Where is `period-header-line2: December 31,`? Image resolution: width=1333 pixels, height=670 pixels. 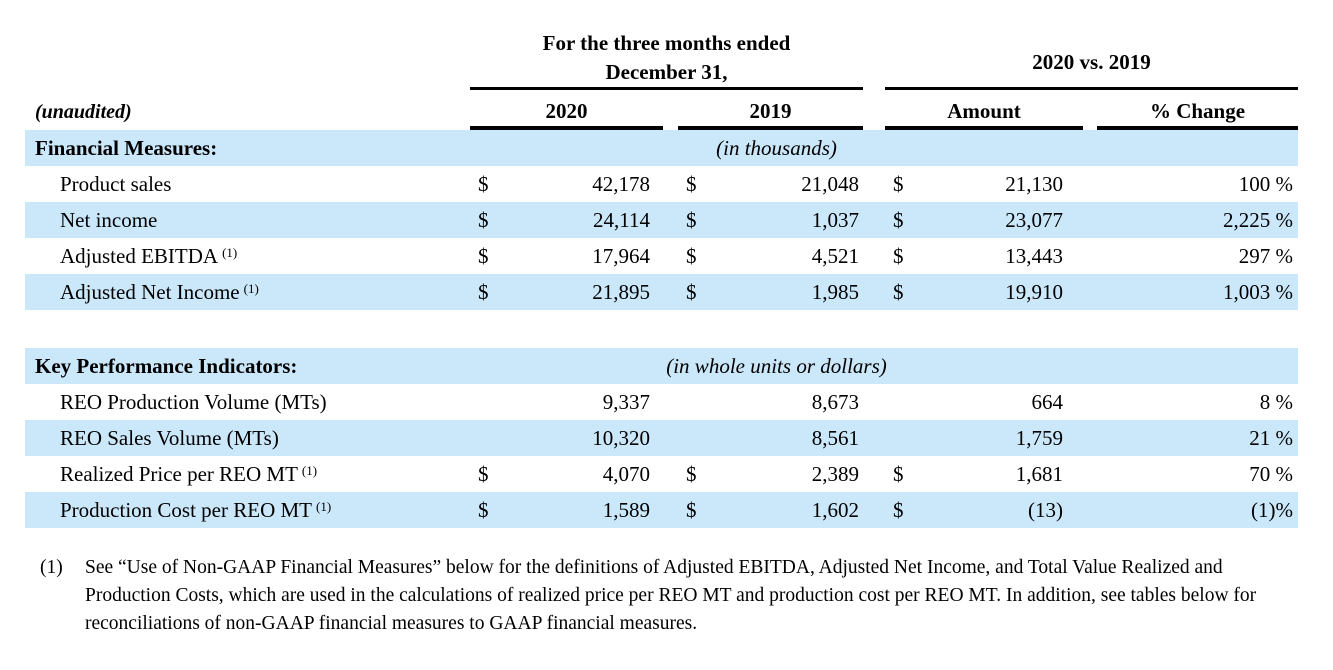
period-header-line2: December 31, is located at coordinates (666, 72).